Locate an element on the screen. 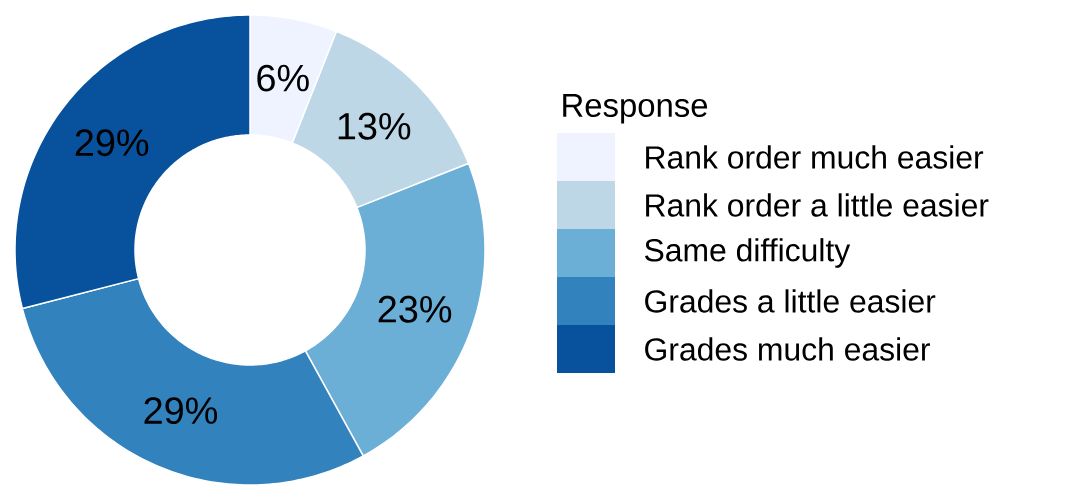  data-label: 13% is located at coordinates (374, 126).